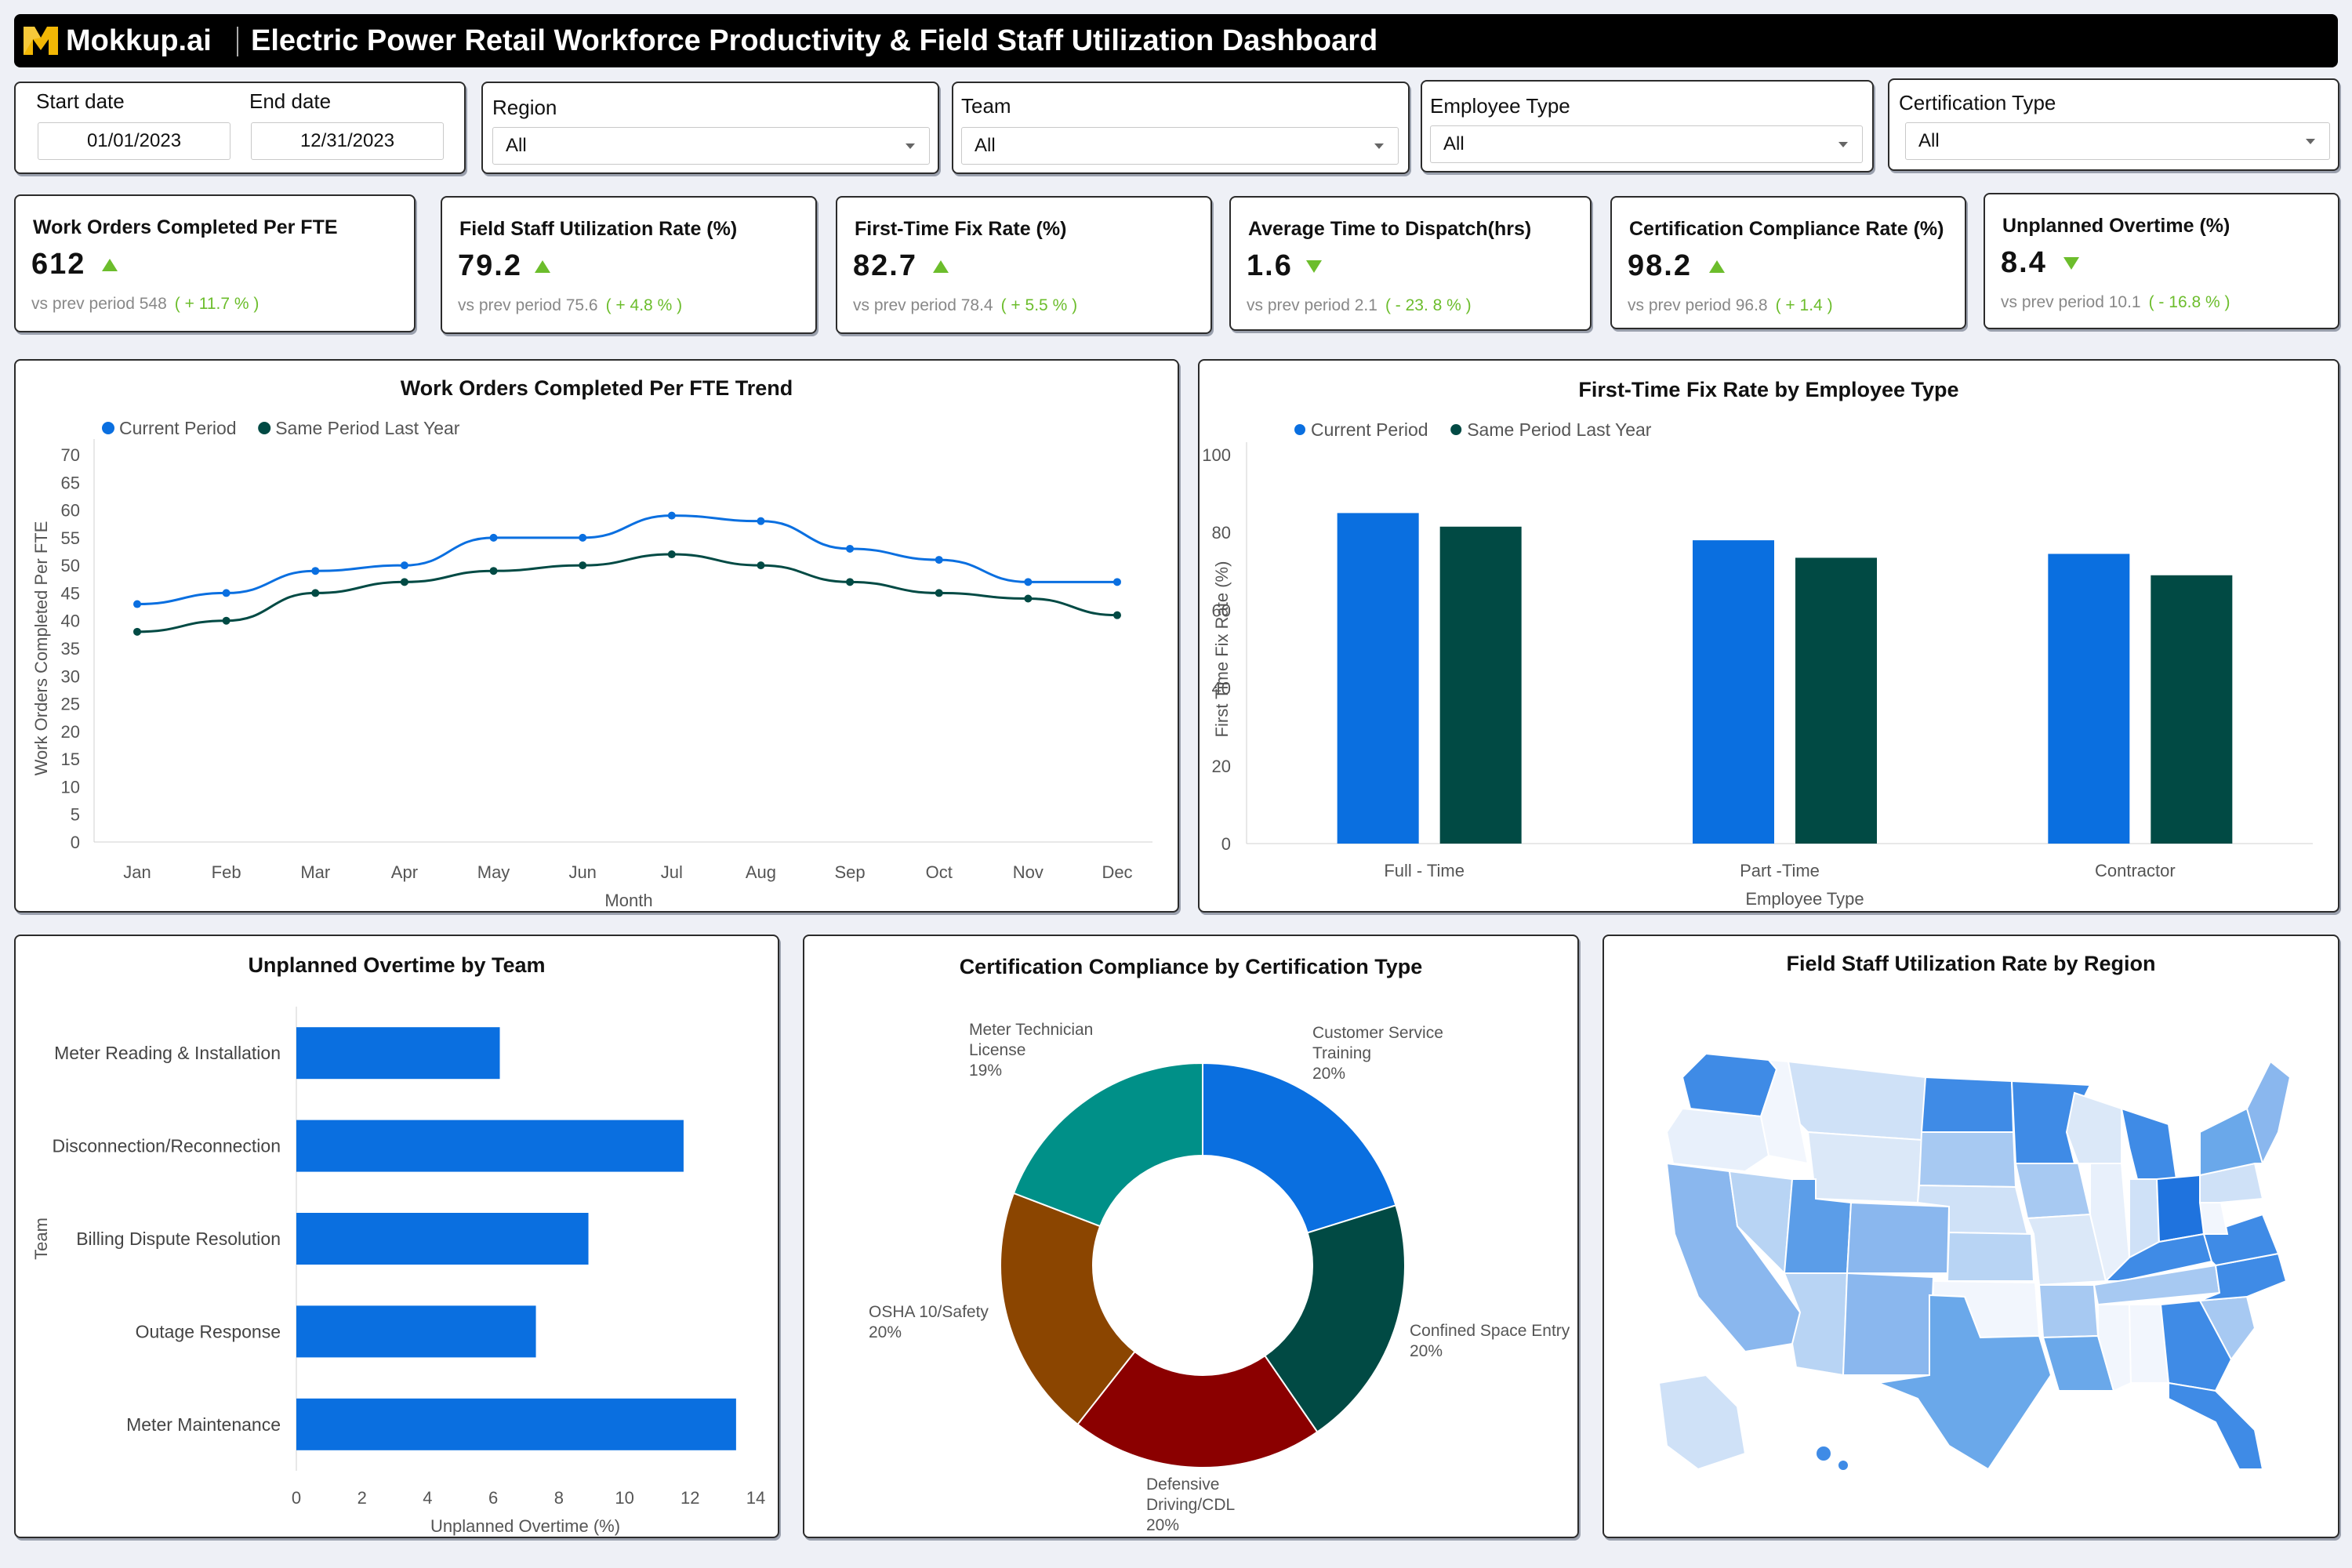 The height and width of the screenshot is (1568, 2352). What do you see at coordinates (1929, 140) in the screenshot?
I see `certification-type-value: All` at bounding box center [1929, 140].